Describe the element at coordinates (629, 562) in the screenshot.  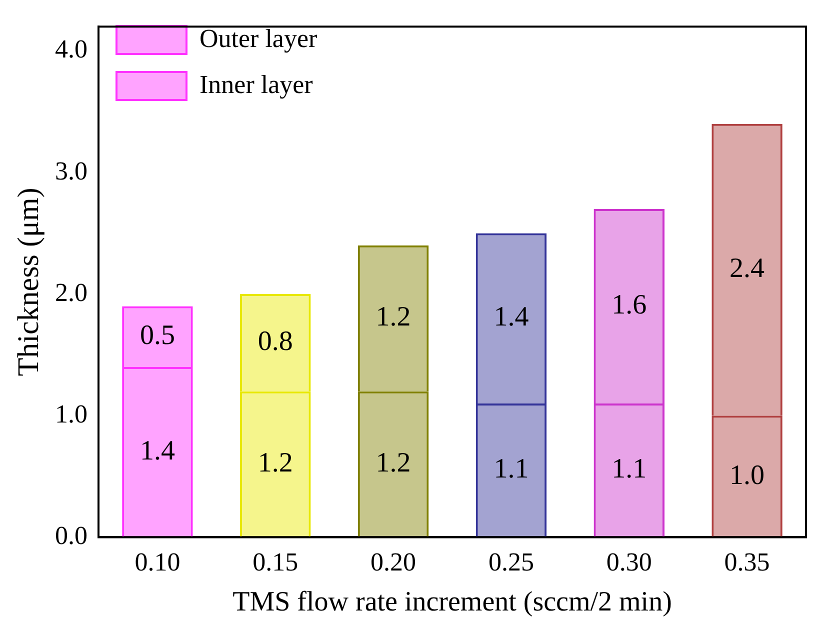
I see `x-tick-label: 0.30` at that location.